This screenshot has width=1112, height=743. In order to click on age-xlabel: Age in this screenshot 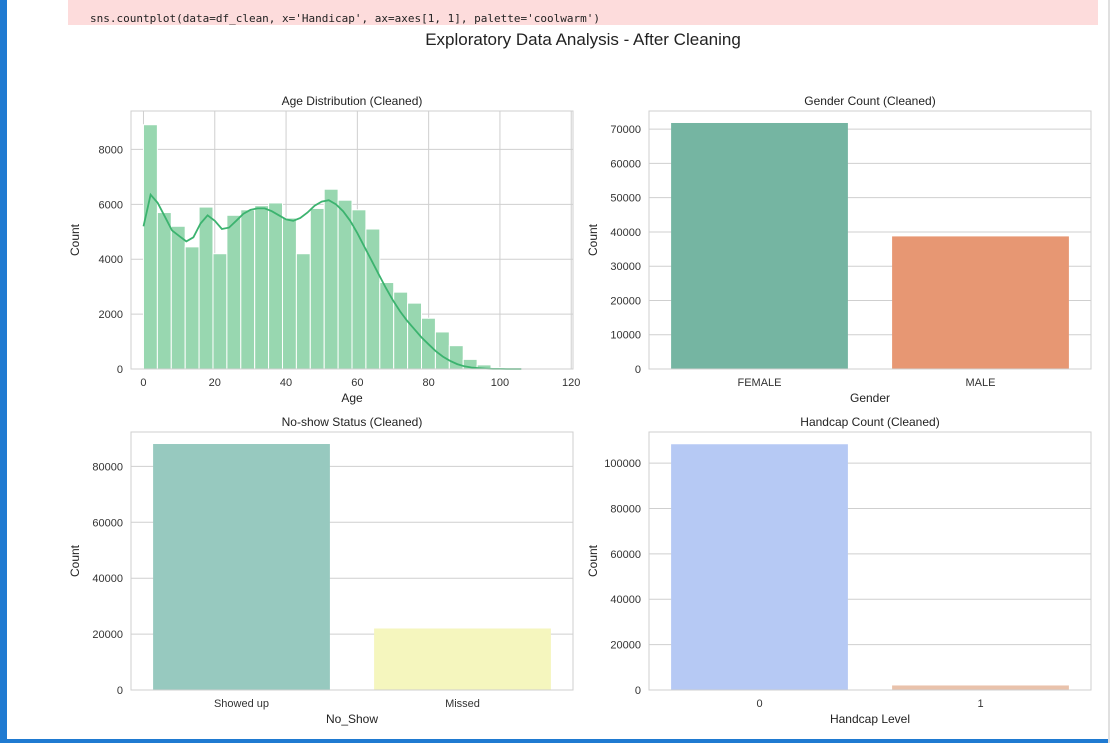, I will do `click(352, 398)`.